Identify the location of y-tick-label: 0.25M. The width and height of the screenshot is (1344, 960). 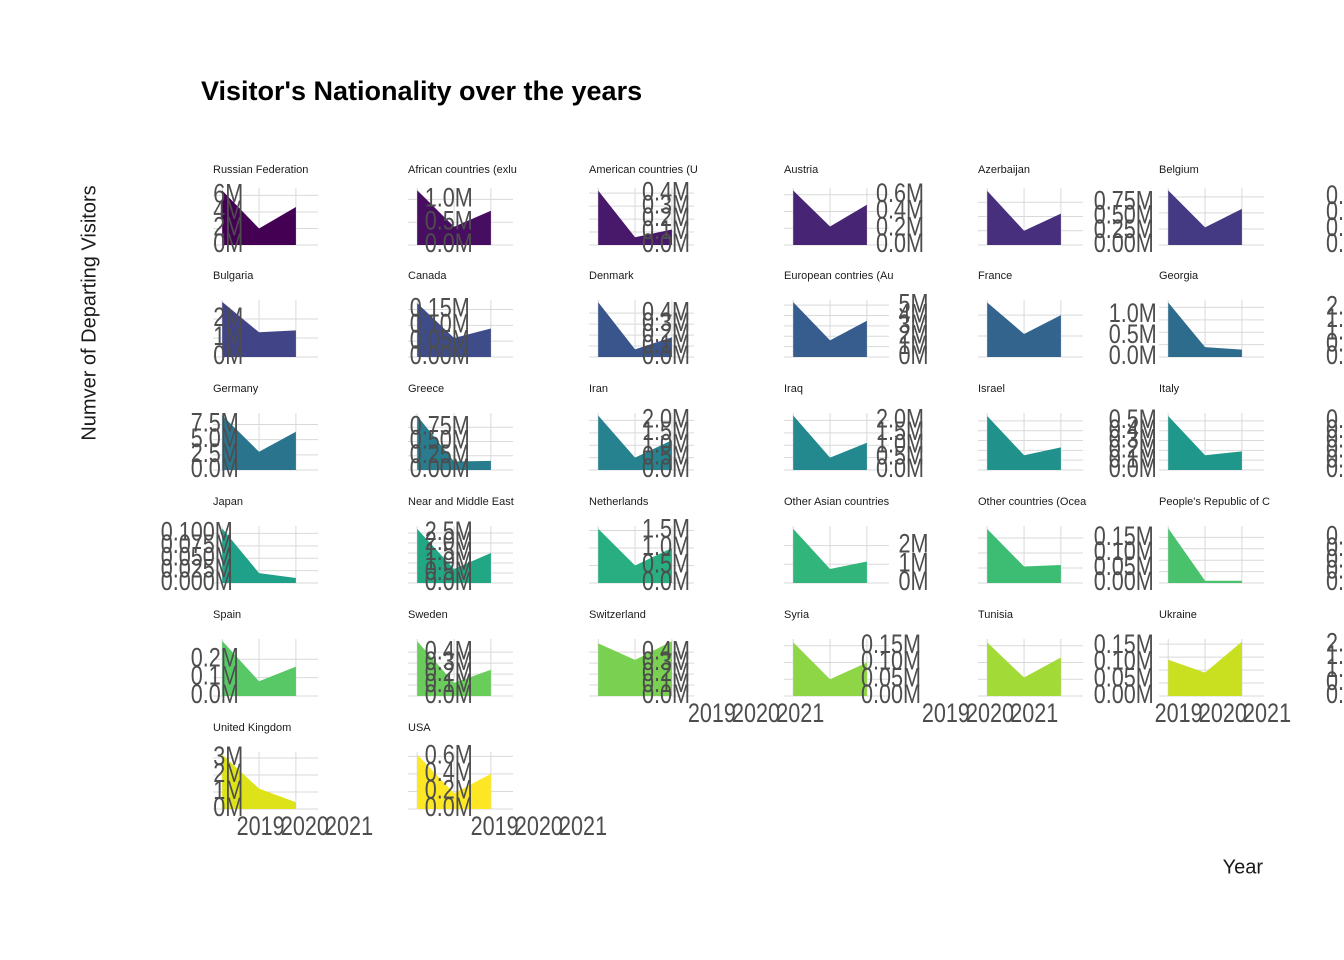
(440, 455).